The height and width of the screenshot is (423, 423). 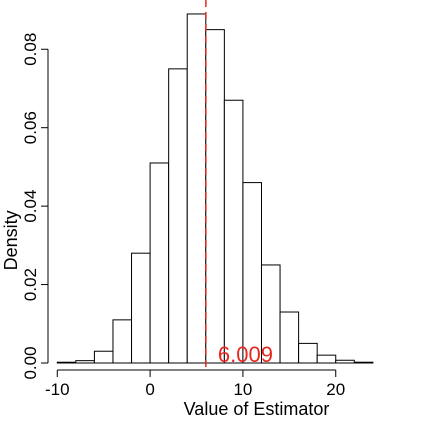 What do you see at coordinates (242, 389) in the screenshot?
I see `x-tick-label: 10` at bounding box center [242, 389].